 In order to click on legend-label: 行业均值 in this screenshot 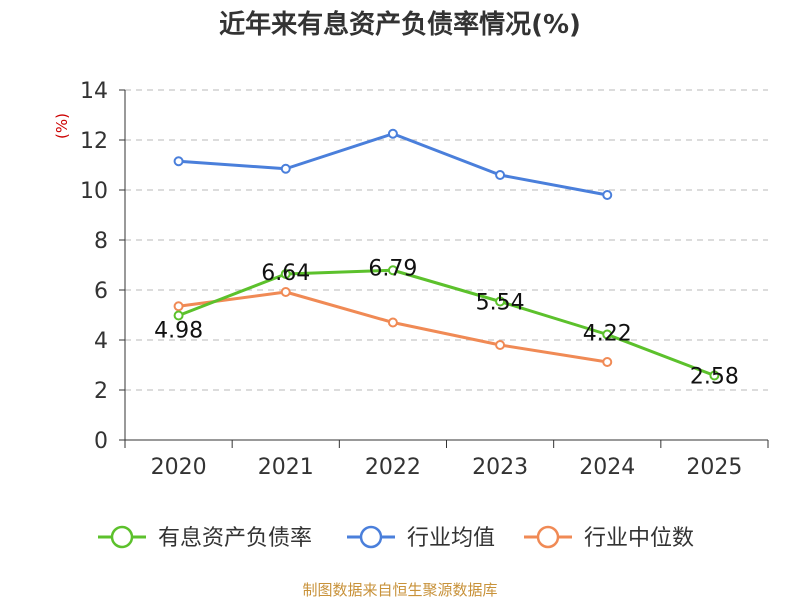, I will do `click(451, 538)`.